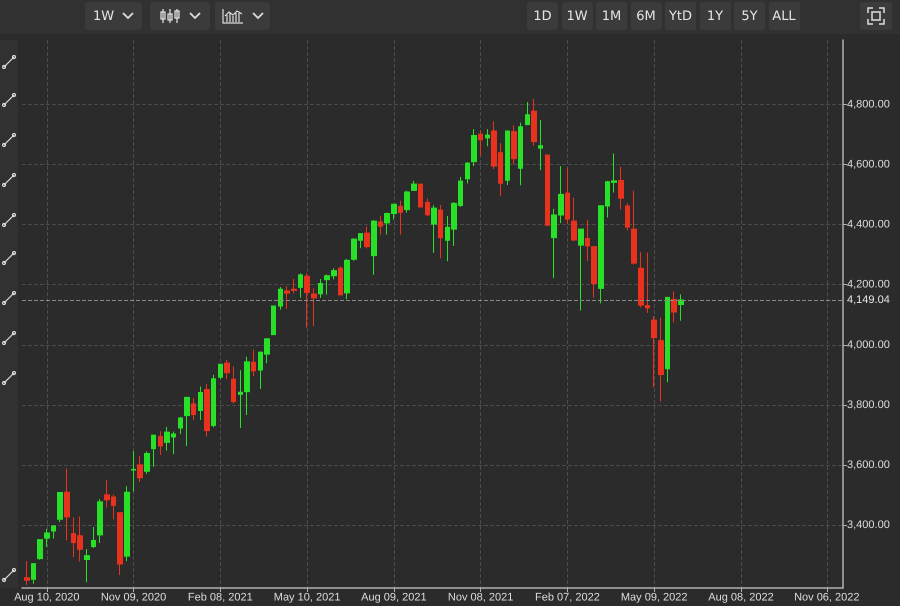 The image size is (900, 606). Describe the element at coordinates (741, 598) in the screenshot. I see `x-tick-label: Aug 08, 2022` at that location.